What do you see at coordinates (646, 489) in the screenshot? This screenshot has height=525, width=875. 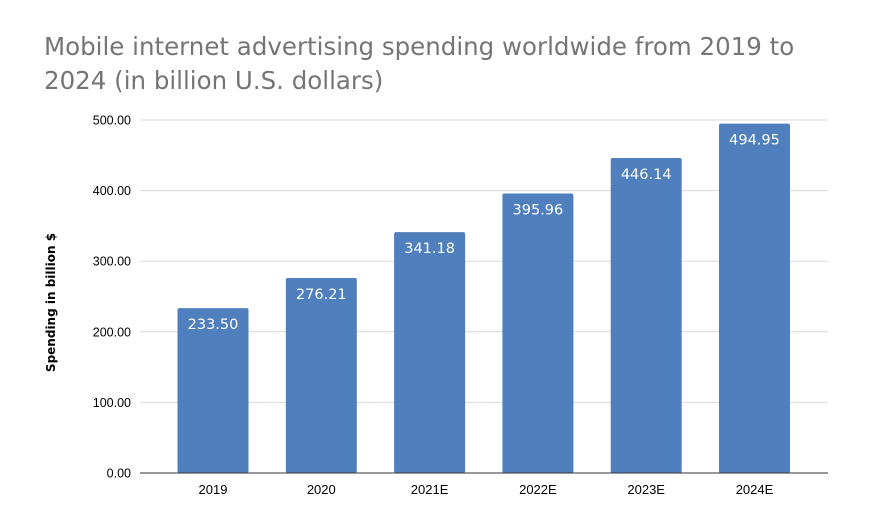 I see `x-tick-label: 2023E` at bounding box center [646, 489].